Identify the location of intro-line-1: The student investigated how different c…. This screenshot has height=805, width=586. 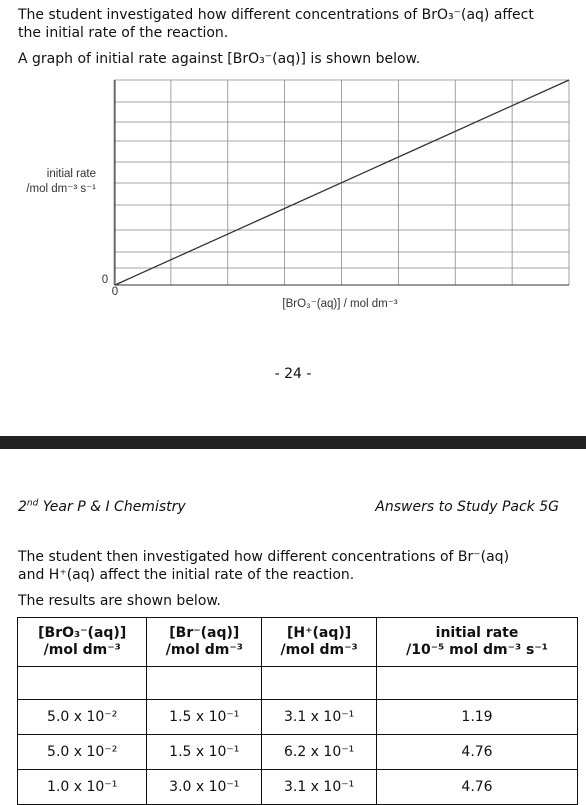
(276, 15).